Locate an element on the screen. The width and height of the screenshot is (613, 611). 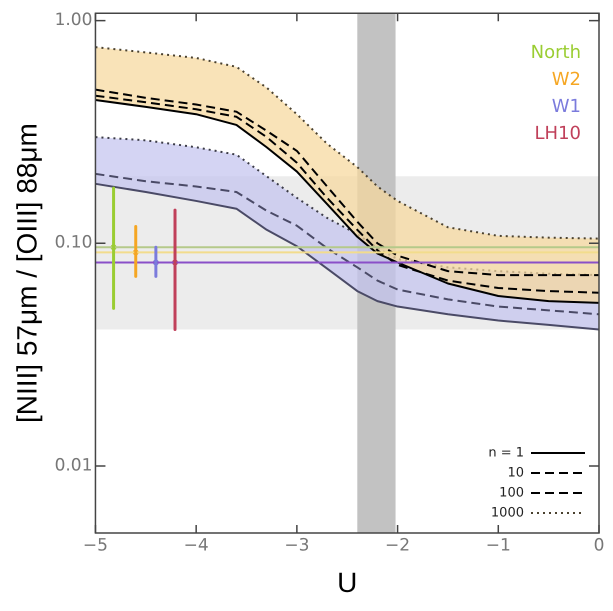
x-axis-title: U is located at coordinates (347, 582).